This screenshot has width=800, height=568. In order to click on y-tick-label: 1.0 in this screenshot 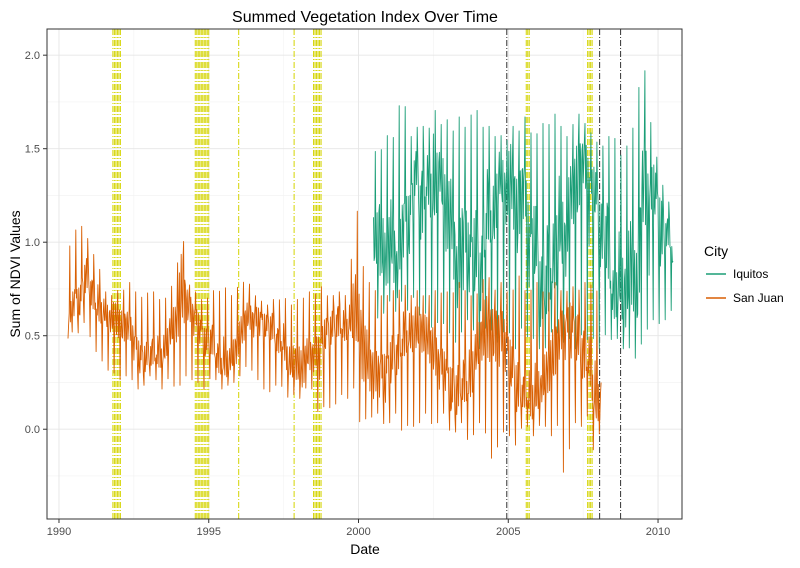, I will do `click(32, 243)`.